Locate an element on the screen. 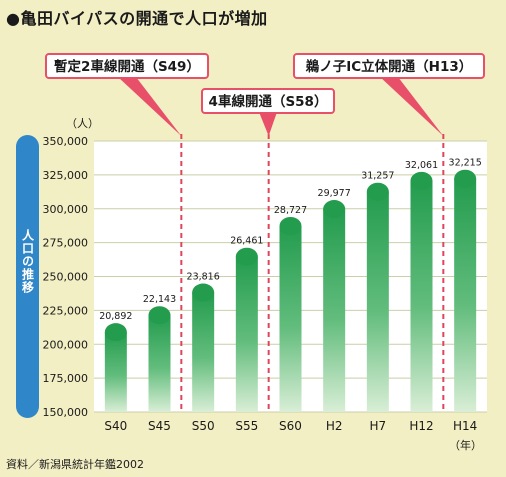  x-tick-label: S55 is located at coordinates (246, 426).